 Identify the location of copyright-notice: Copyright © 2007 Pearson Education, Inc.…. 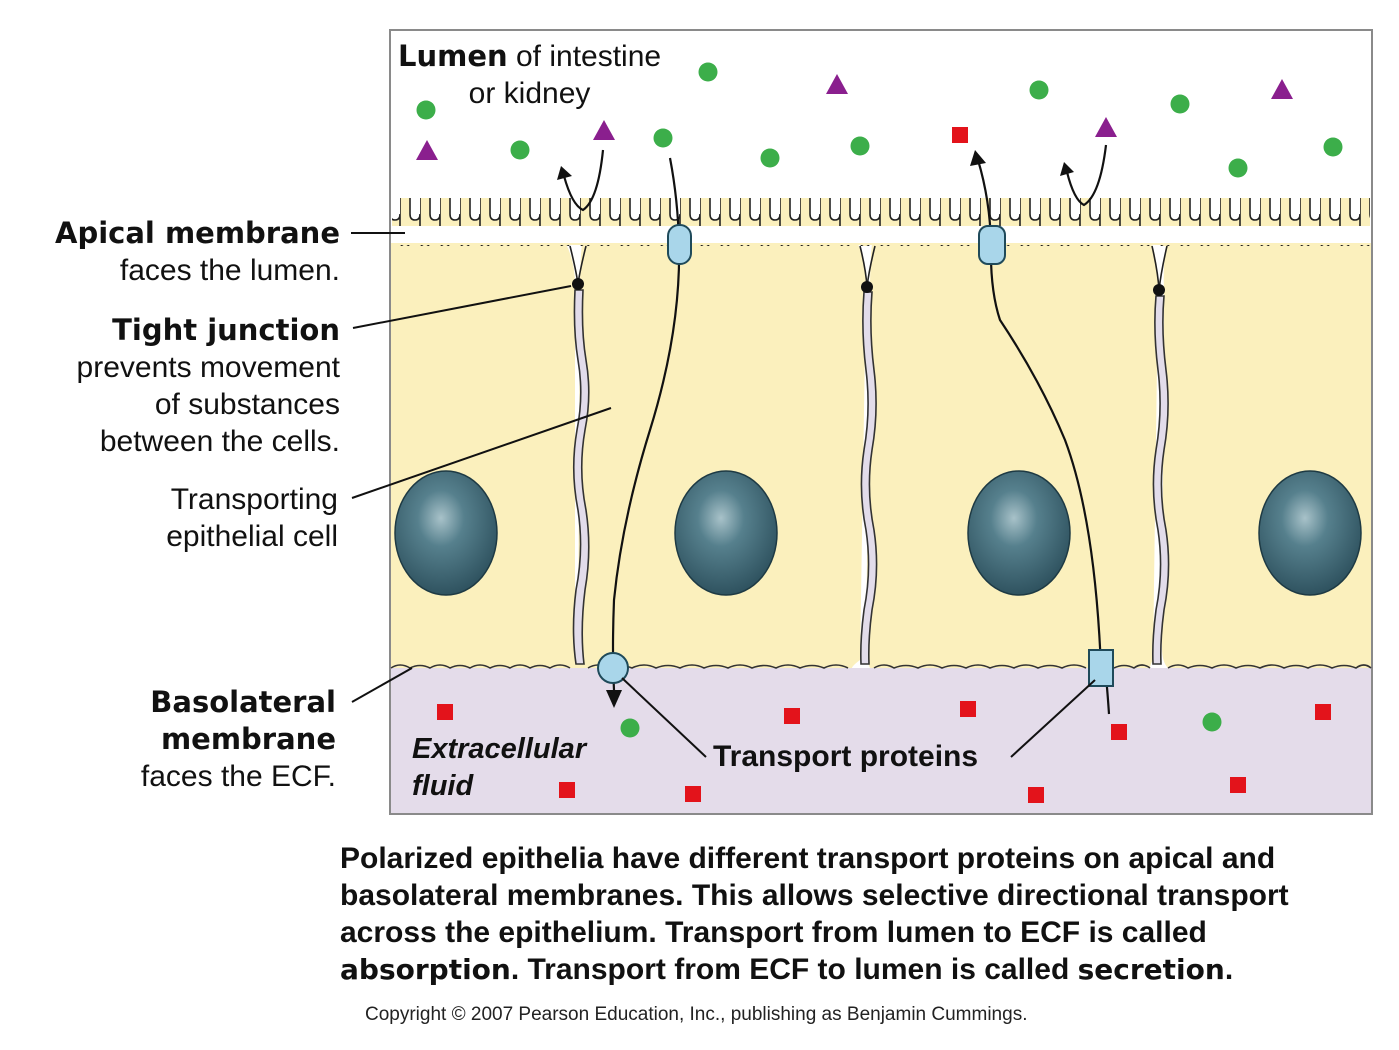
(696, 1014).